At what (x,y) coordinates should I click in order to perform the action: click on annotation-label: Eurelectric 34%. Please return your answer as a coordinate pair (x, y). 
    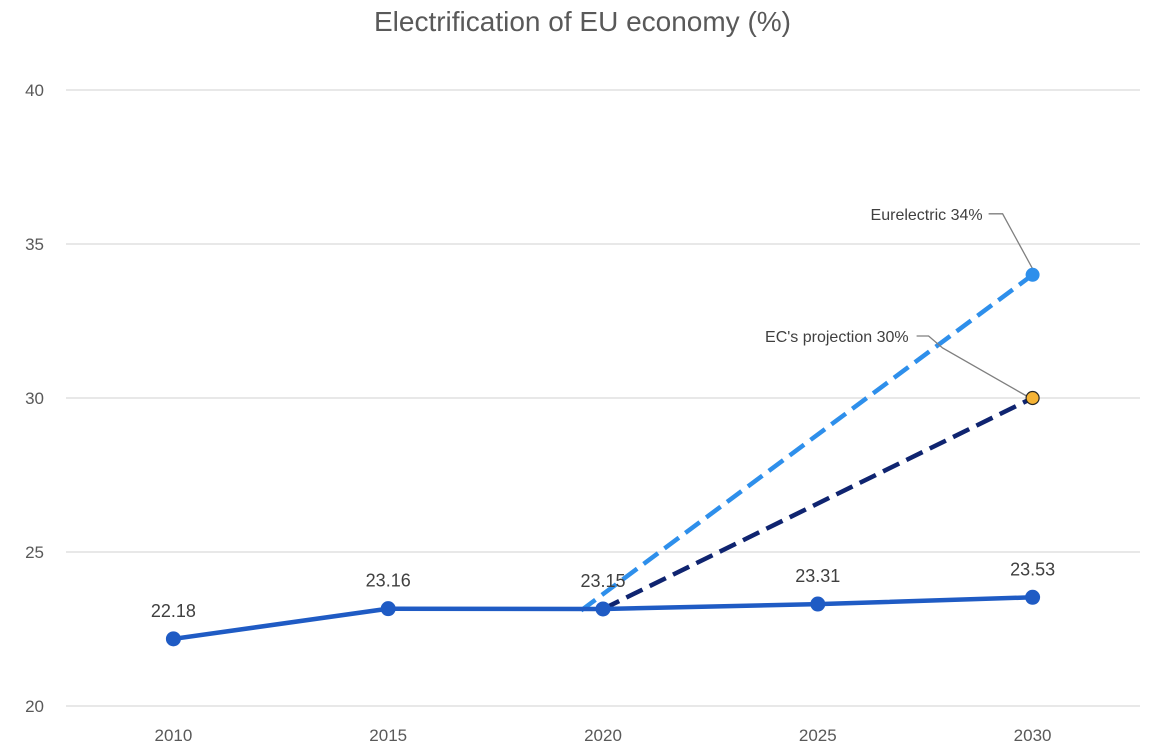
    Looking at the image, I should click on (927, 215).